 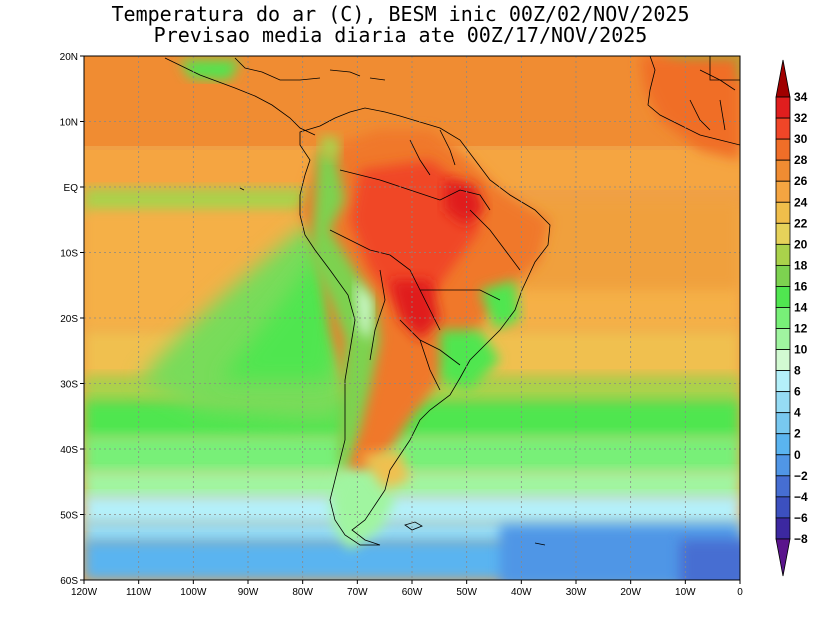 What do you see at coordinates (801, 139) in the screenshot?
I see `colorbar-label: 30` at bounding box center [801, 139].